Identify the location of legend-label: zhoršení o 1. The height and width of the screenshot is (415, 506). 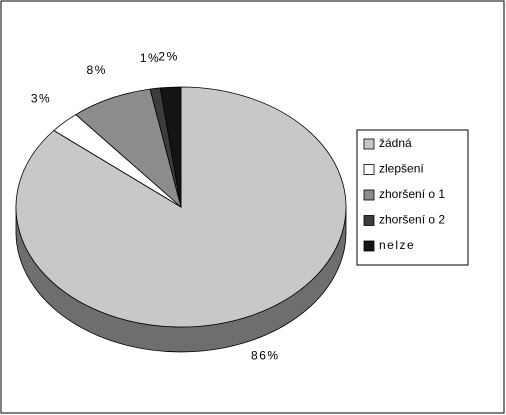
(412, 194).